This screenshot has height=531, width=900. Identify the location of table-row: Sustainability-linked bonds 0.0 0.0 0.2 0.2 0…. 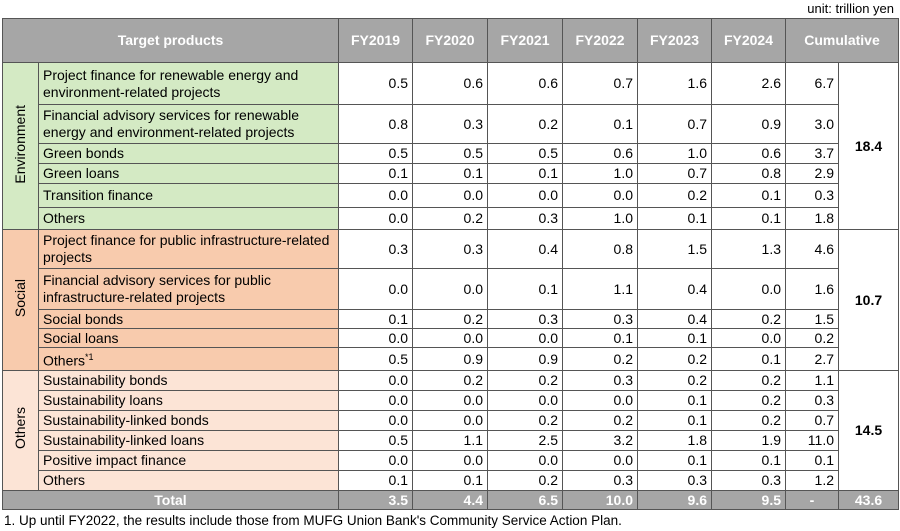
(451, 420).